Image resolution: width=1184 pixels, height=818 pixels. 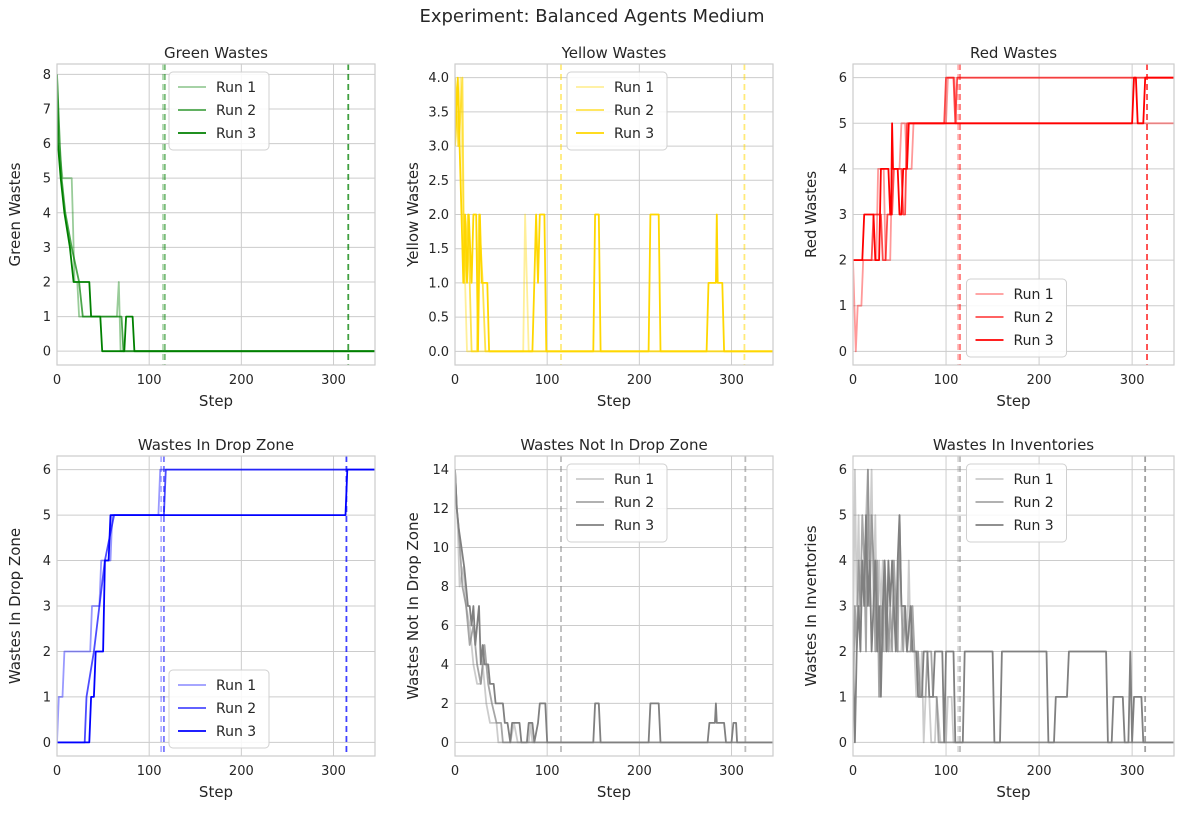 I want to click on y-tick-label: 8, so click(x=47, y=75).